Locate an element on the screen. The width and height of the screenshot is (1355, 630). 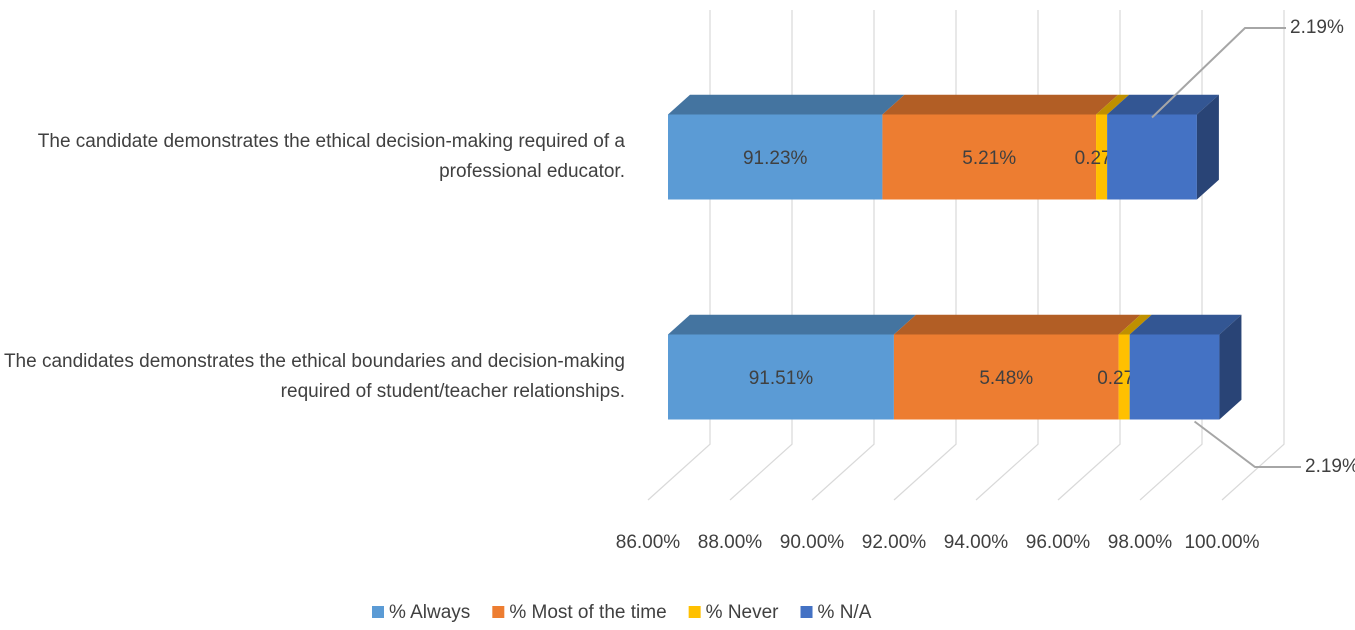
x-tick-label: 94.00% is located at coordinates (976, 542).